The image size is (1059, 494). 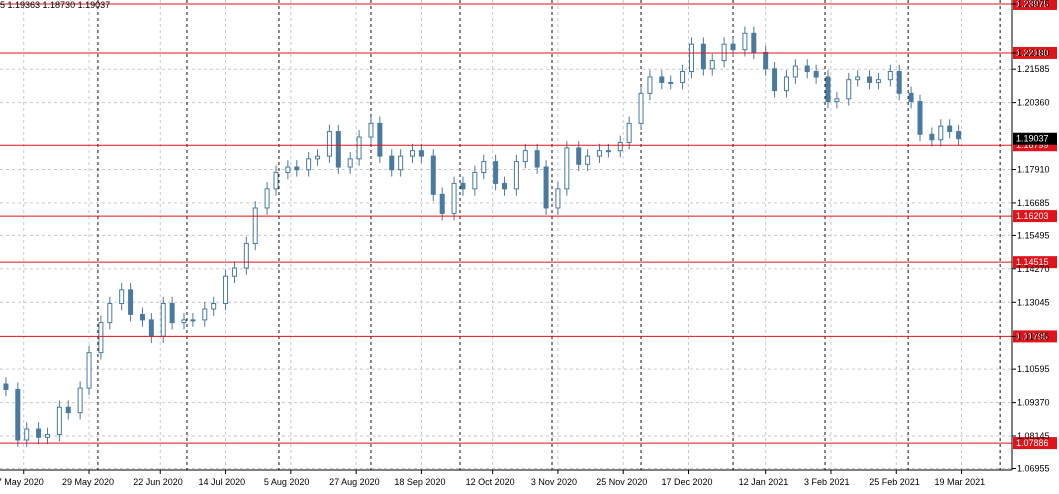 What do you see at coordinates (222, 482) in the screenshot?
I see `time-tick-label: 14 Jul 2020` at bounding box center [222, 482].